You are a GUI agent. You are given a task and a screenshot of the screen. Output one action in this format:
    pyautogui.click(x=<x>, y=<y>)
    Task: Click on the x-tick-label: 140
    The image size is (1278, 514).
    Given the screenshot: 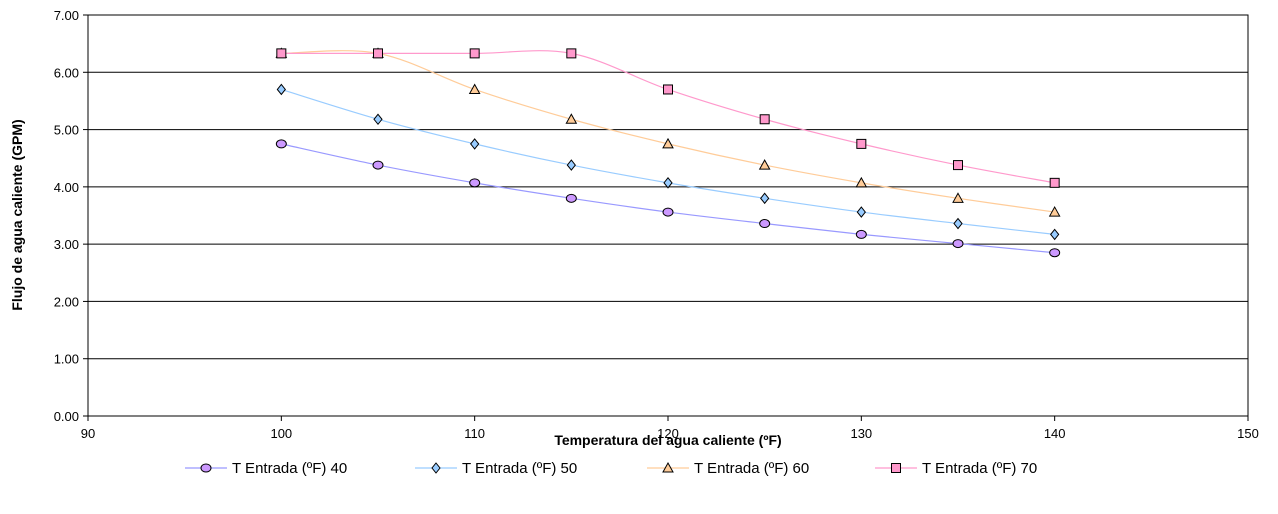 What is the action you would take?
    pyautogui.click(x=1055, y=433)
    